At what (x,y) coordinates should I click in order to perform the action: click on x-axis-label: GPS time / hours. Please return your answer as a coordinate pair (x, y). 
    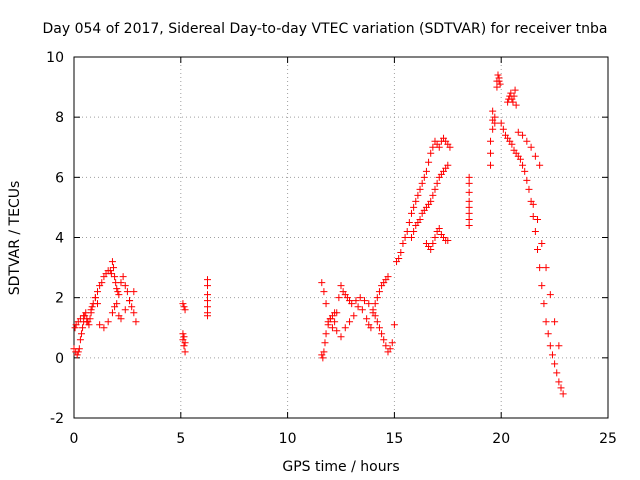
    Looking at the image, I should click on (340, 467).